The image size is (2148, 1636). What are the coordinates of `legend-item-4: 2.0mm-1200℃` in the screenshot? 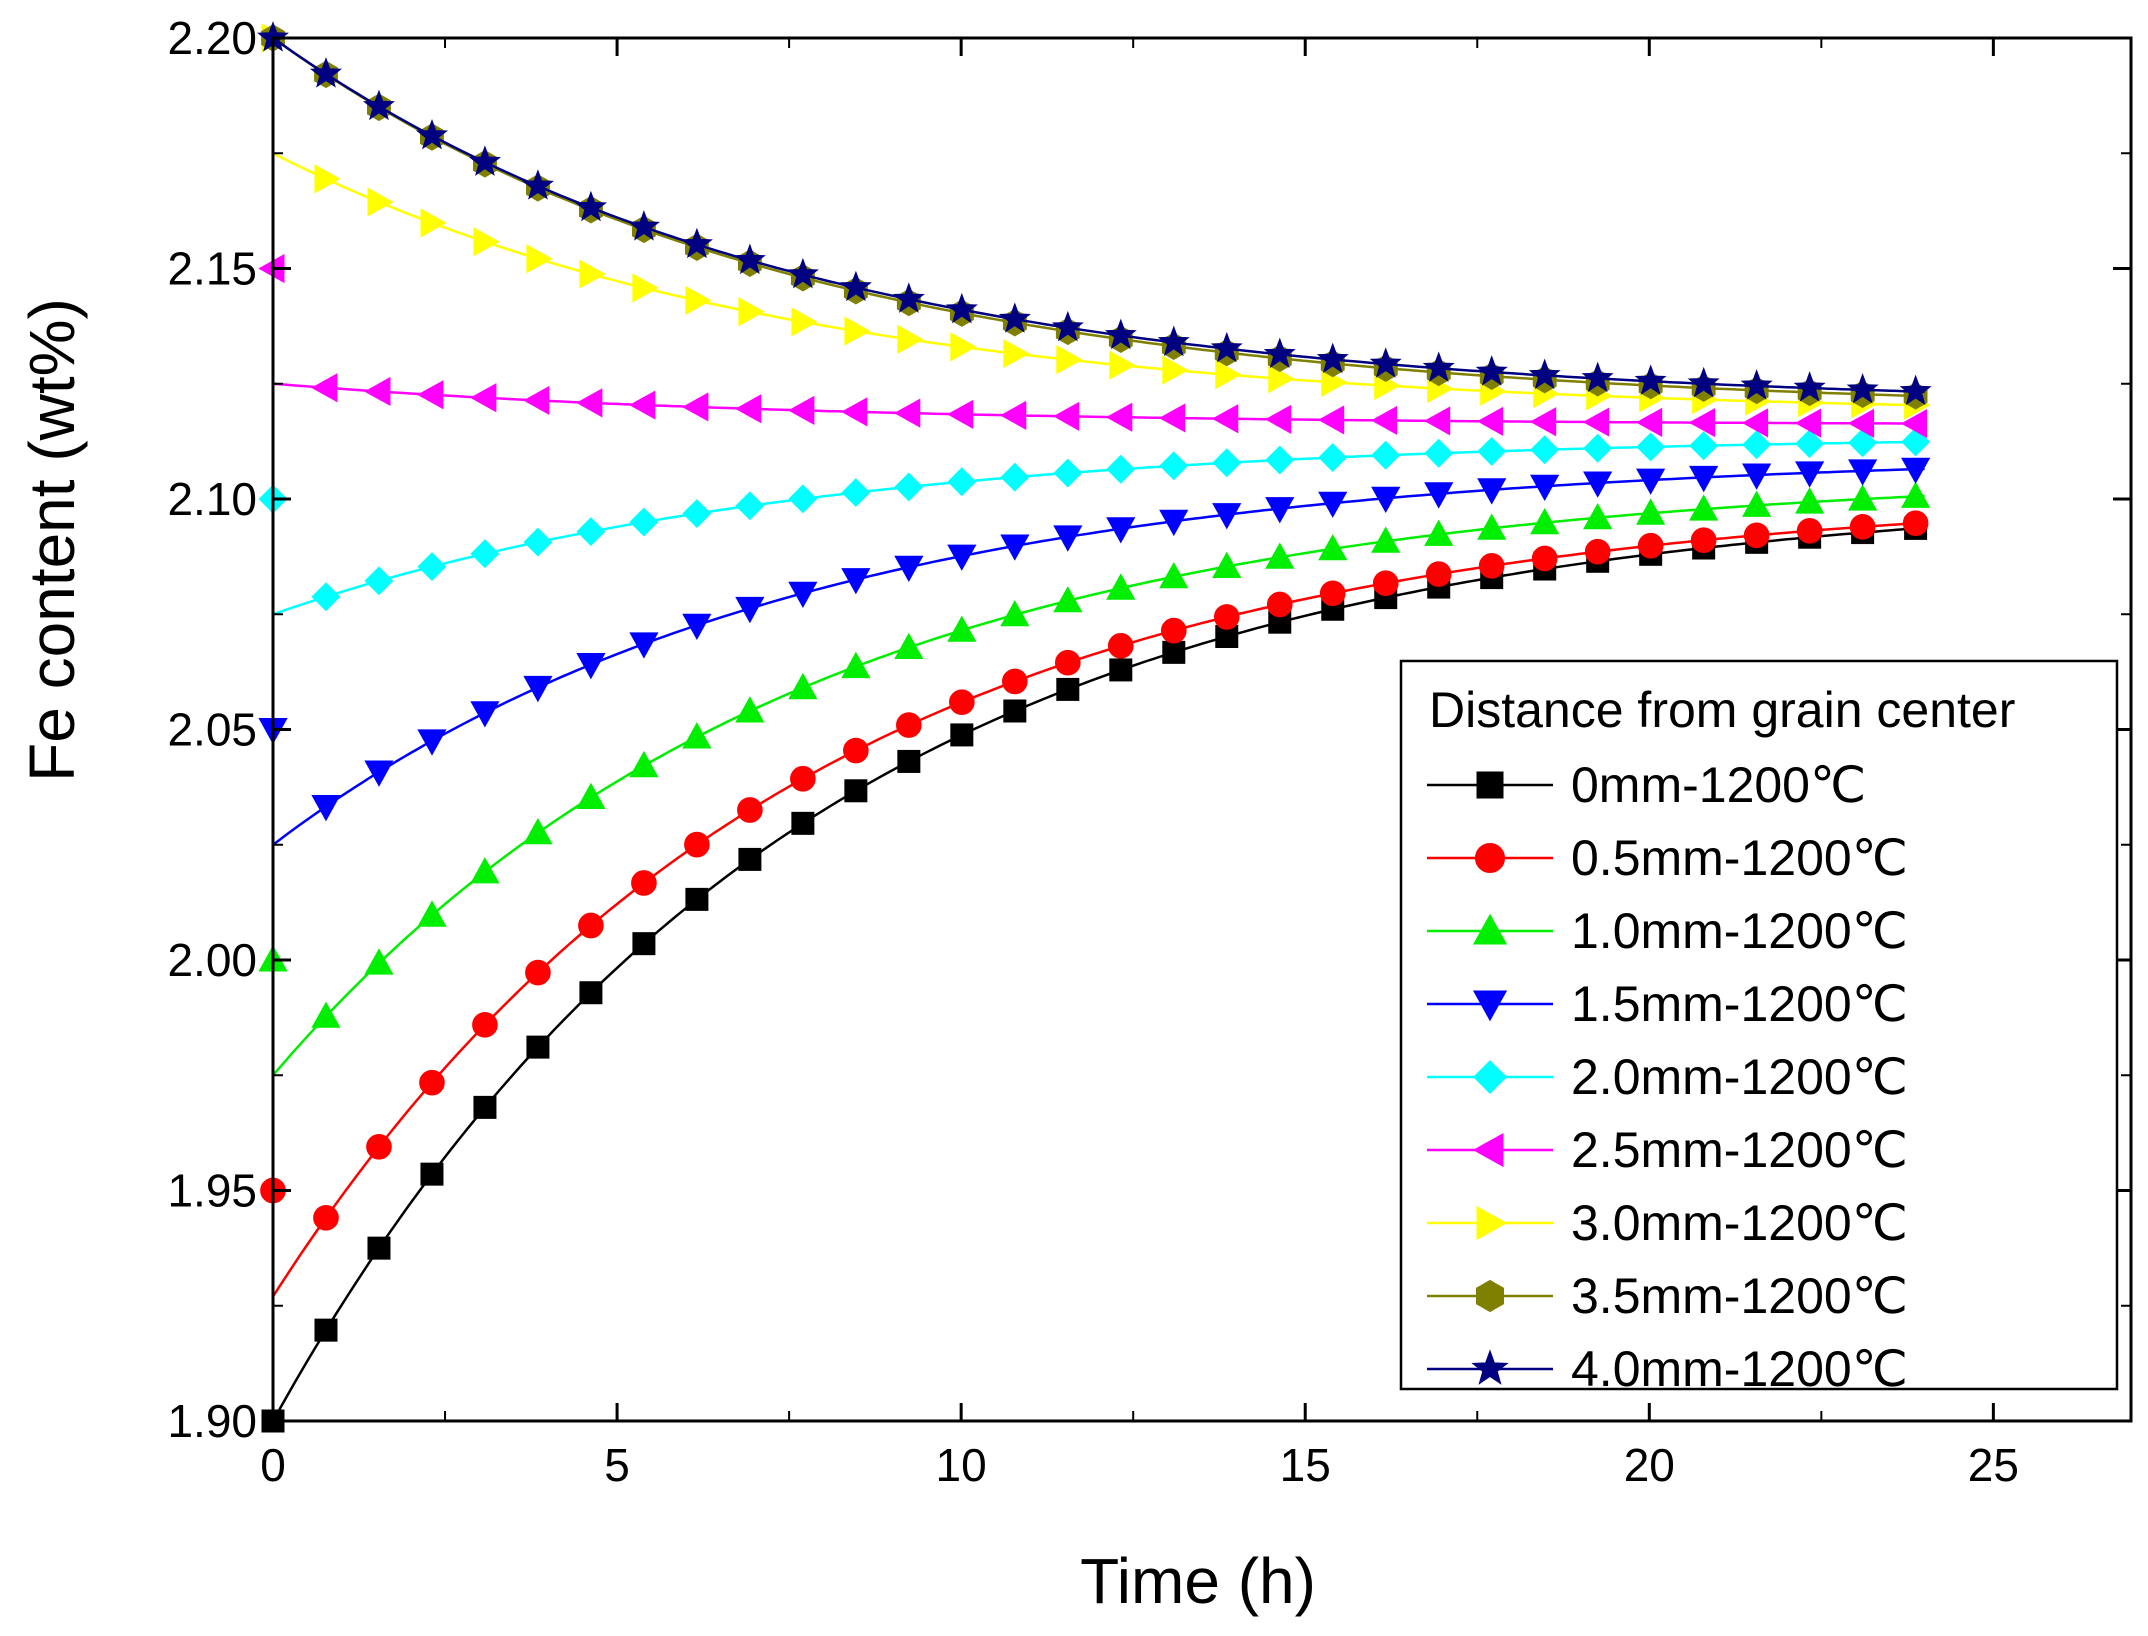 It's located at (1667, 1077).